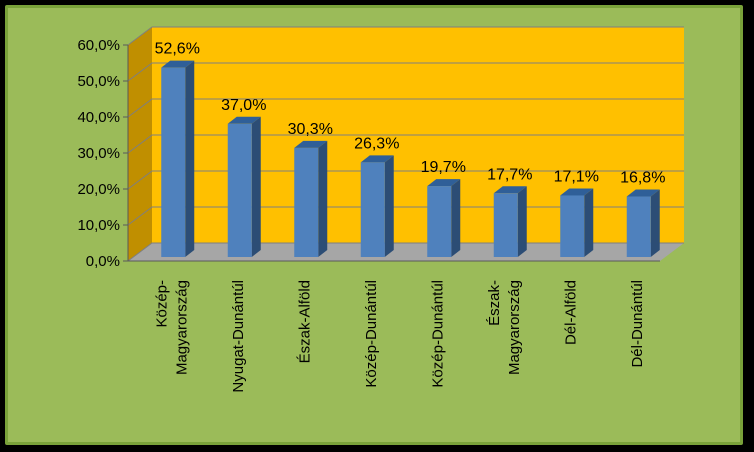  What do you see at coordinates (310, 129) in the screenshot?
I see `data-label: 30,3%` at bounding box center [310, 129].